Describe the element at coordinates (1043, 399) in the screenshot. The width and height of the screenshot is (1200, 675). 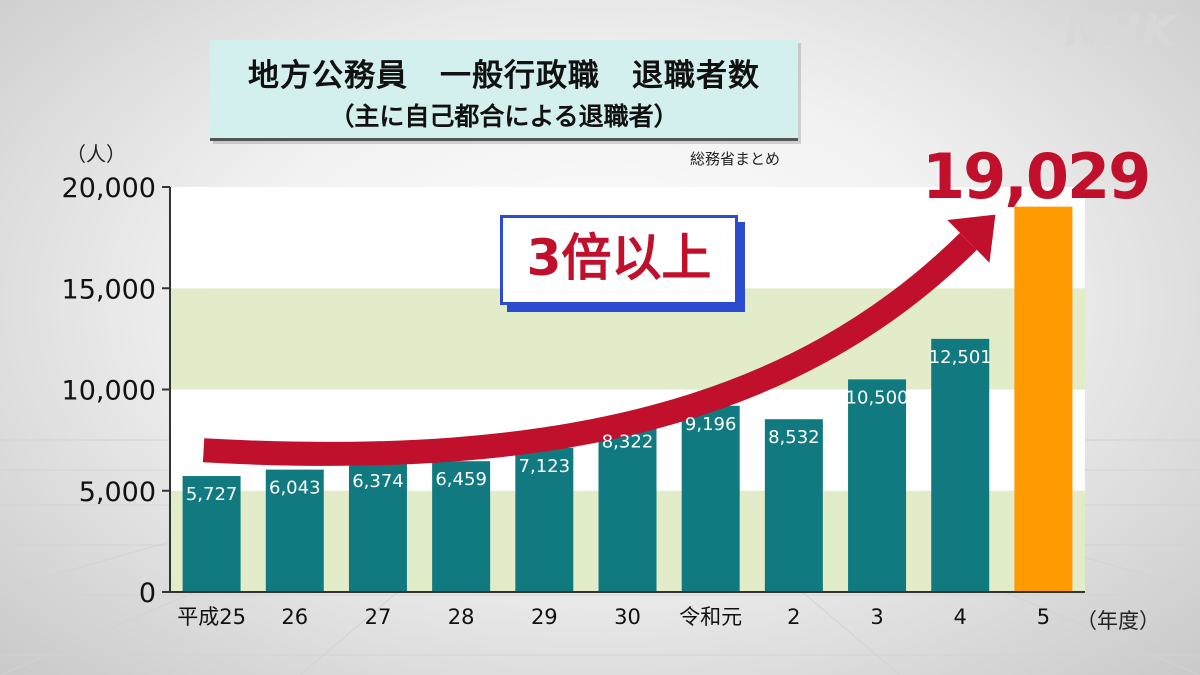
I see `bar-highlight` at that location.